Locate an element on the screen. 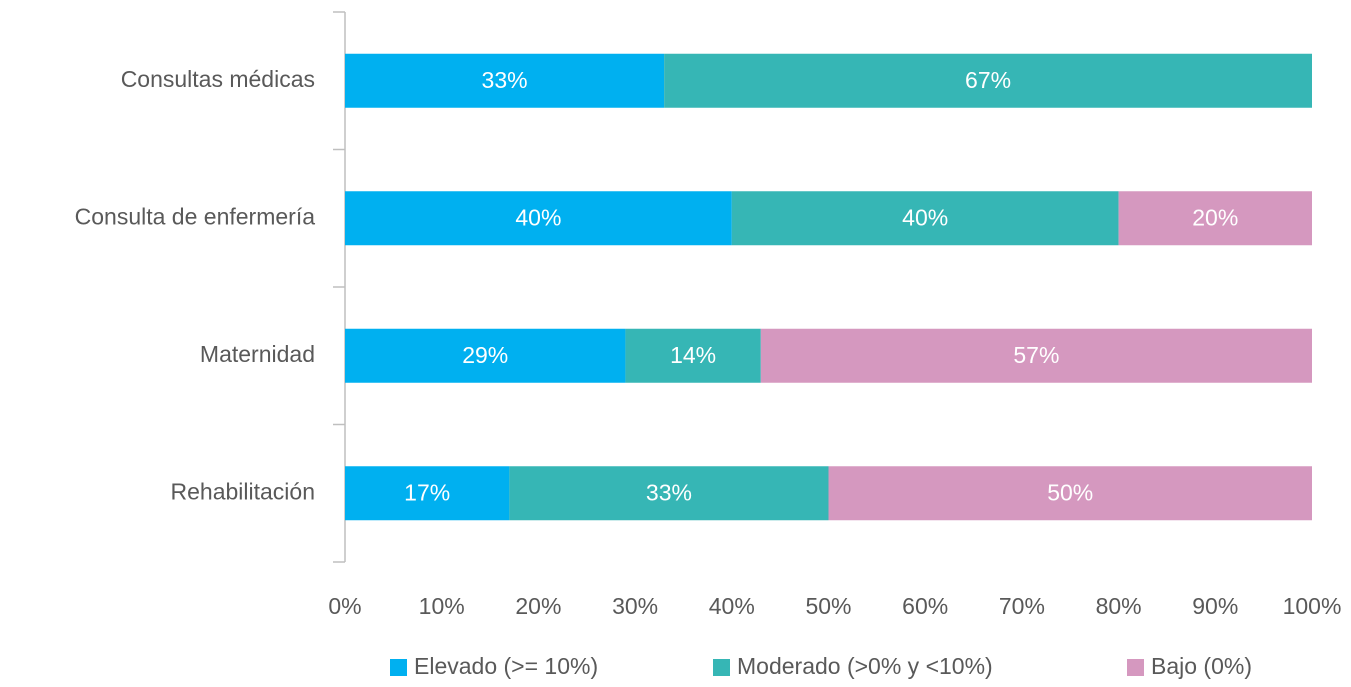  x-tick-label: 80% is located at coordinates (1119, 606).